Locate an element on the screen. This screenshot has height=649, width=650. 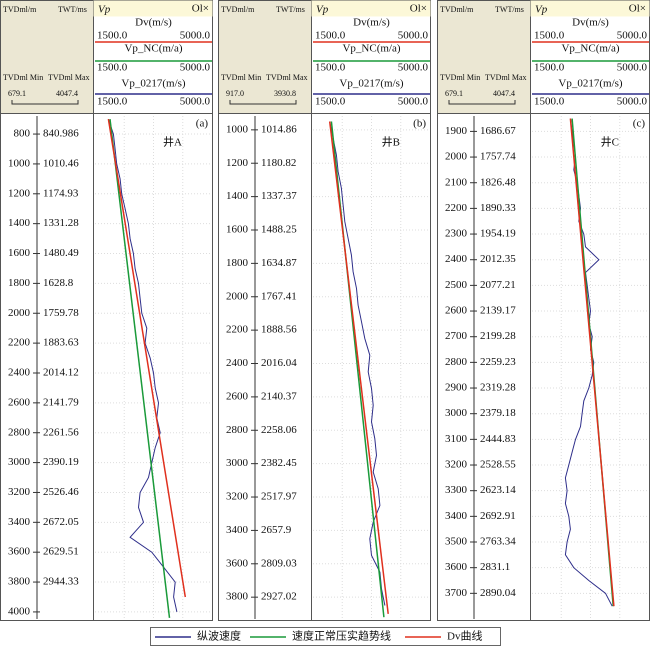
twt-label: 2763.34 is located at coordinates (498, 542).